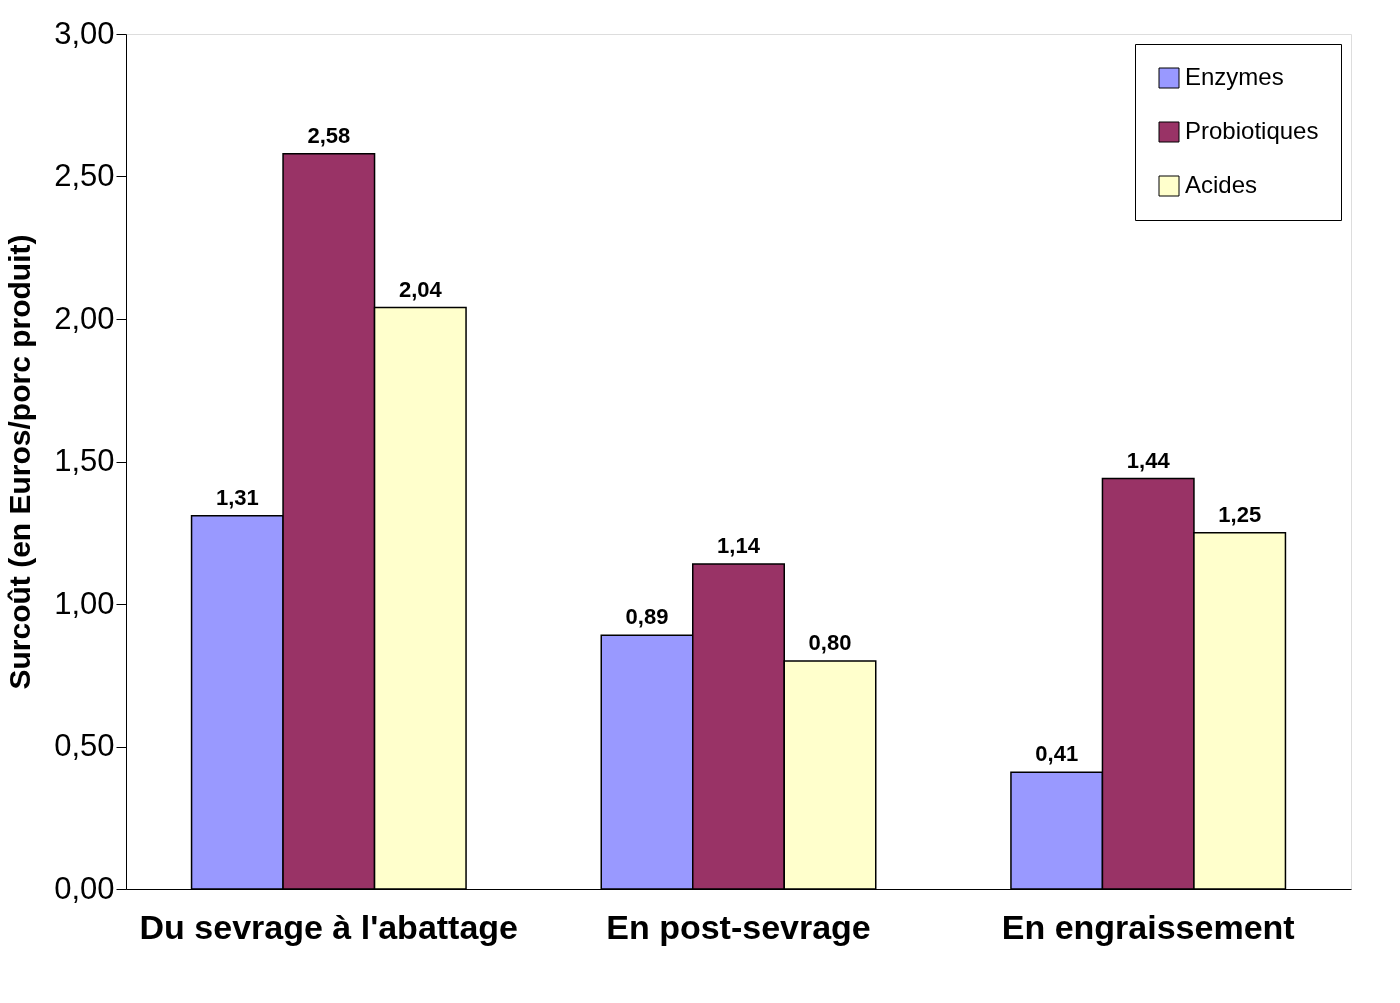 The width and height of the screenshot is (1400, 1003). I want to click on data-label: 1,44, so click(1148, 460).